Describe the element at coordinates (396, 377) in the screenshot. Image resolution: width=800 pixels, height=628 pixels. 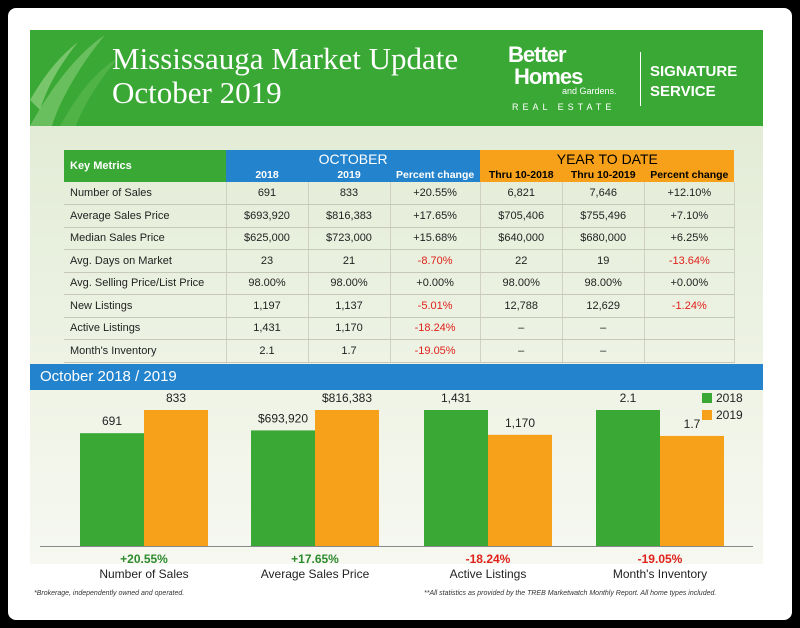
I see `chart-section-title: October 2018 / 2019` at that location.